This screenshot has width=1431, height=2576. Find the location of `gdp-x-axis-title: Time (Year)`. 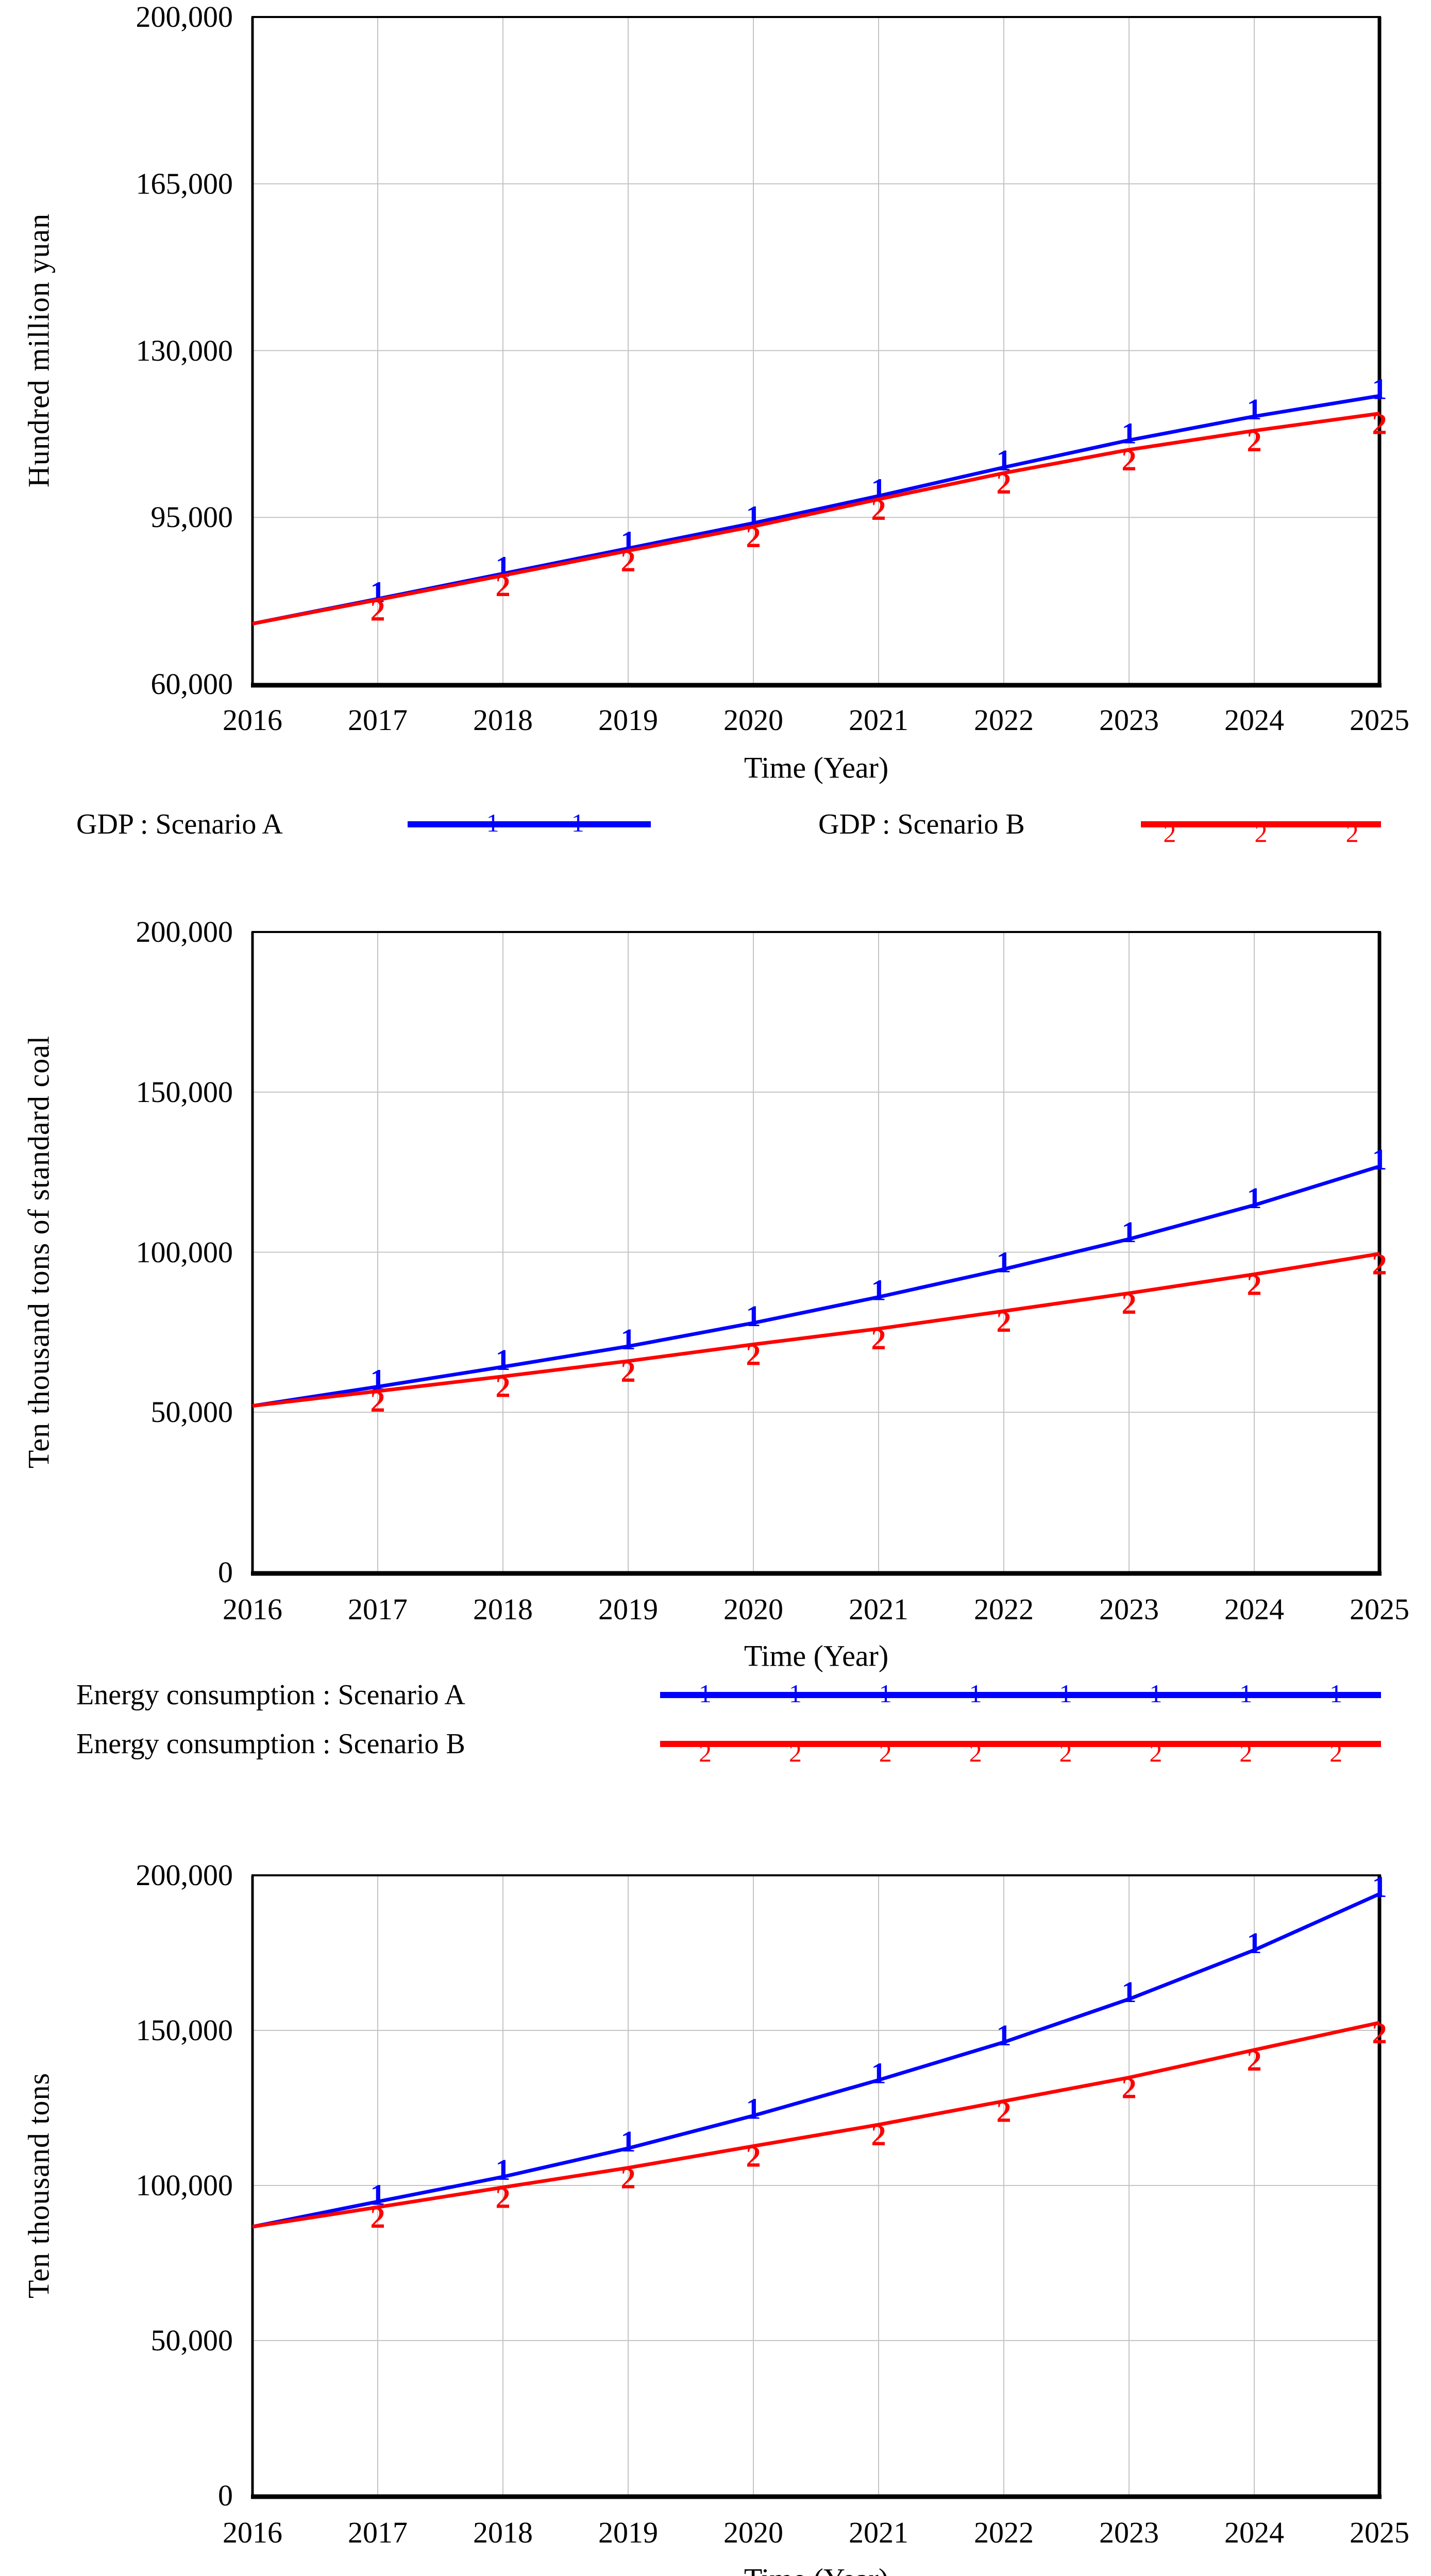

gdp-x-axis-title: Time (Year) is located at coordinates (816, 768).